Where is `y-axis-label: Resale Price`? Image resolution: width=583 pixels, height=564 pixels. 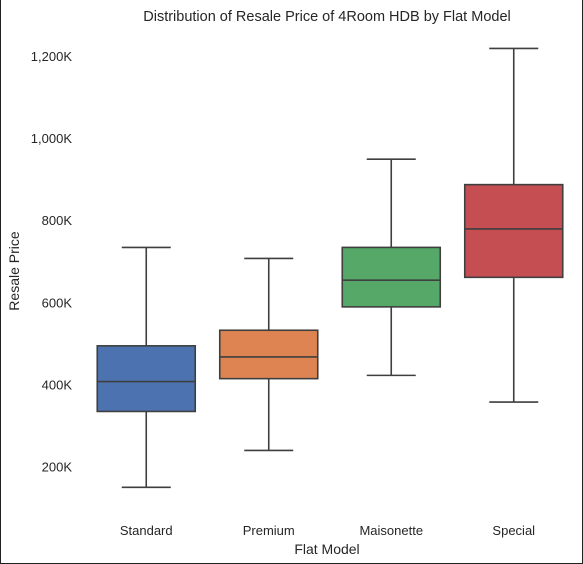
y-axis-label: Resale Price is located at coordinates (14, 271).